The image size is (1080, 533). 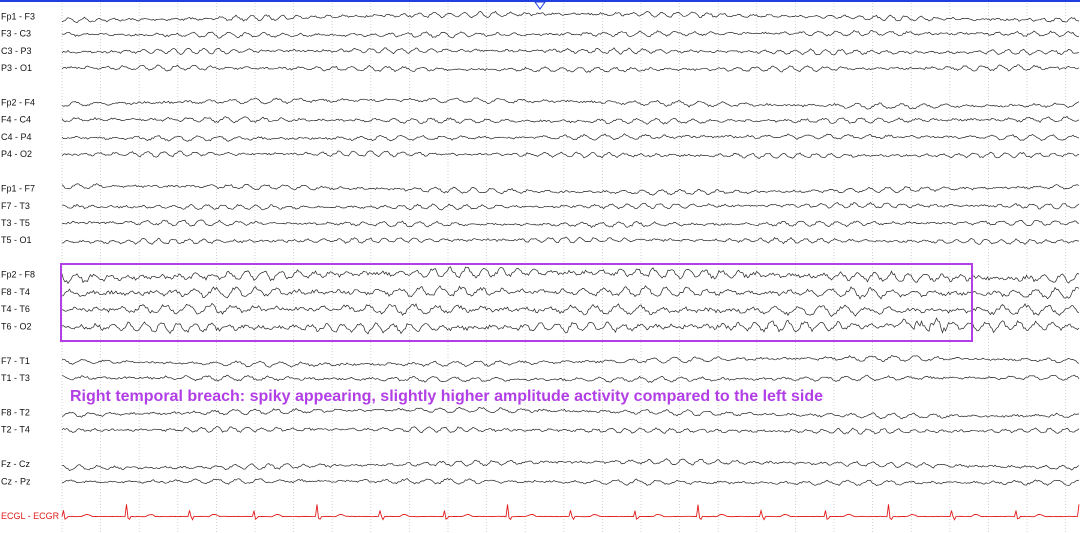 I want to click on top-bar, so click(x=540, y=1).